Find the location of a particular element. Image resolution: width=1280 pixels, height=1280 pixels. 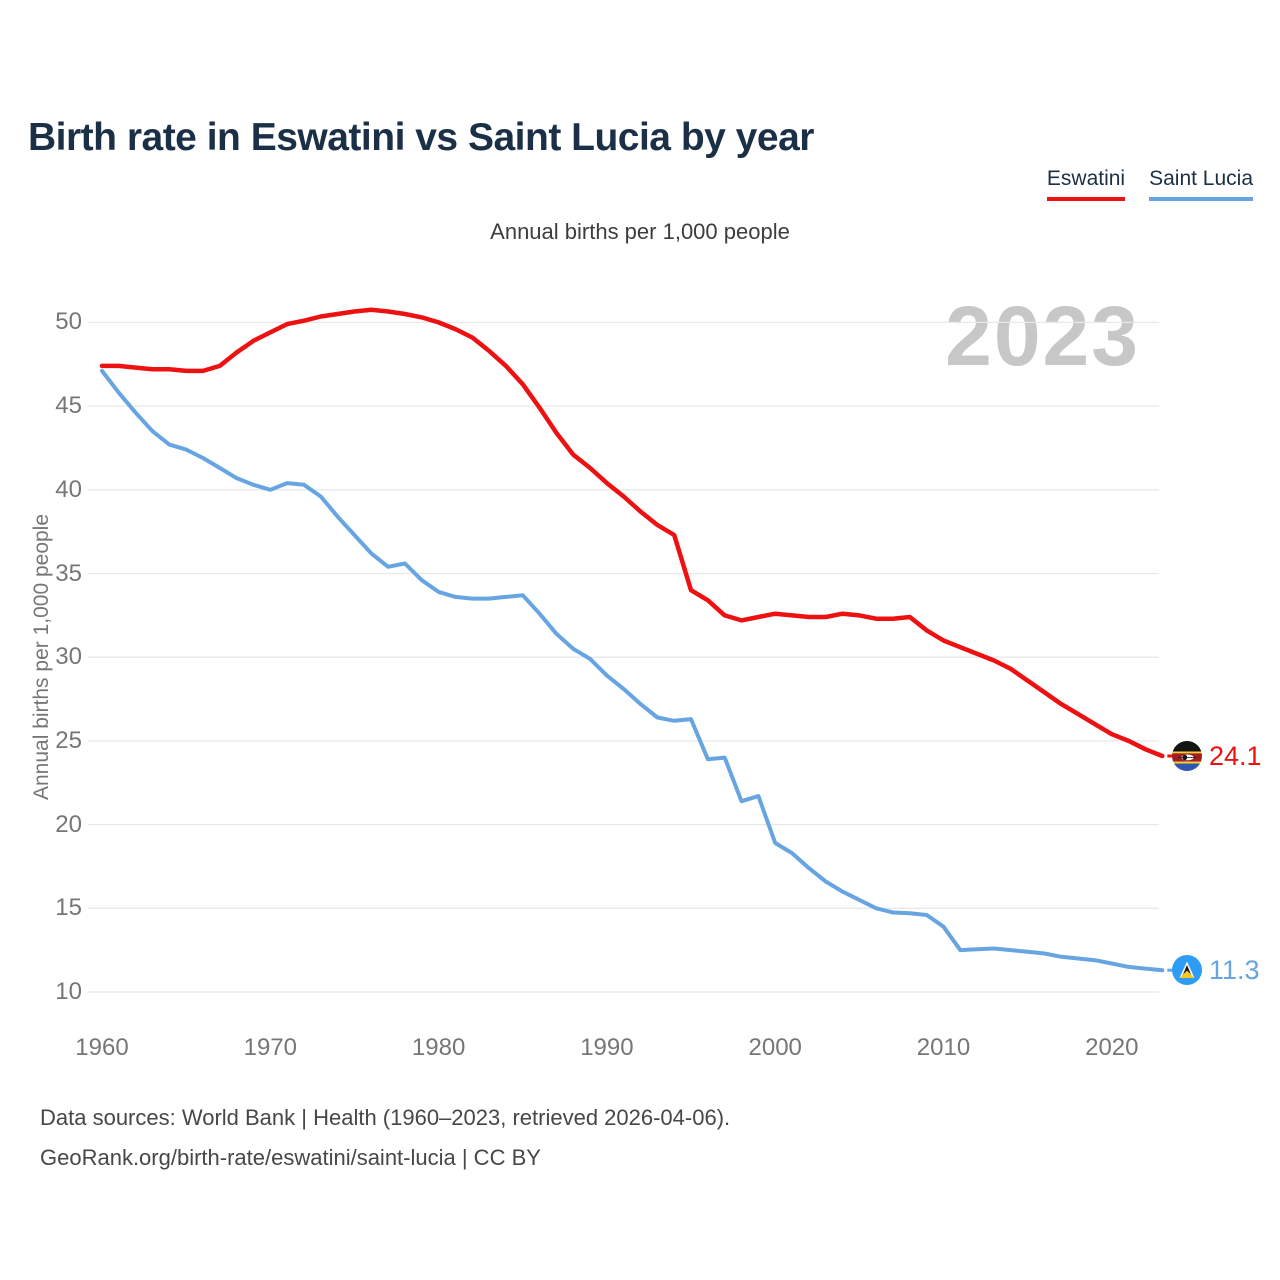

legend-label-saint-lucia: Saint Lucia is located at coordinates (1201, 178).